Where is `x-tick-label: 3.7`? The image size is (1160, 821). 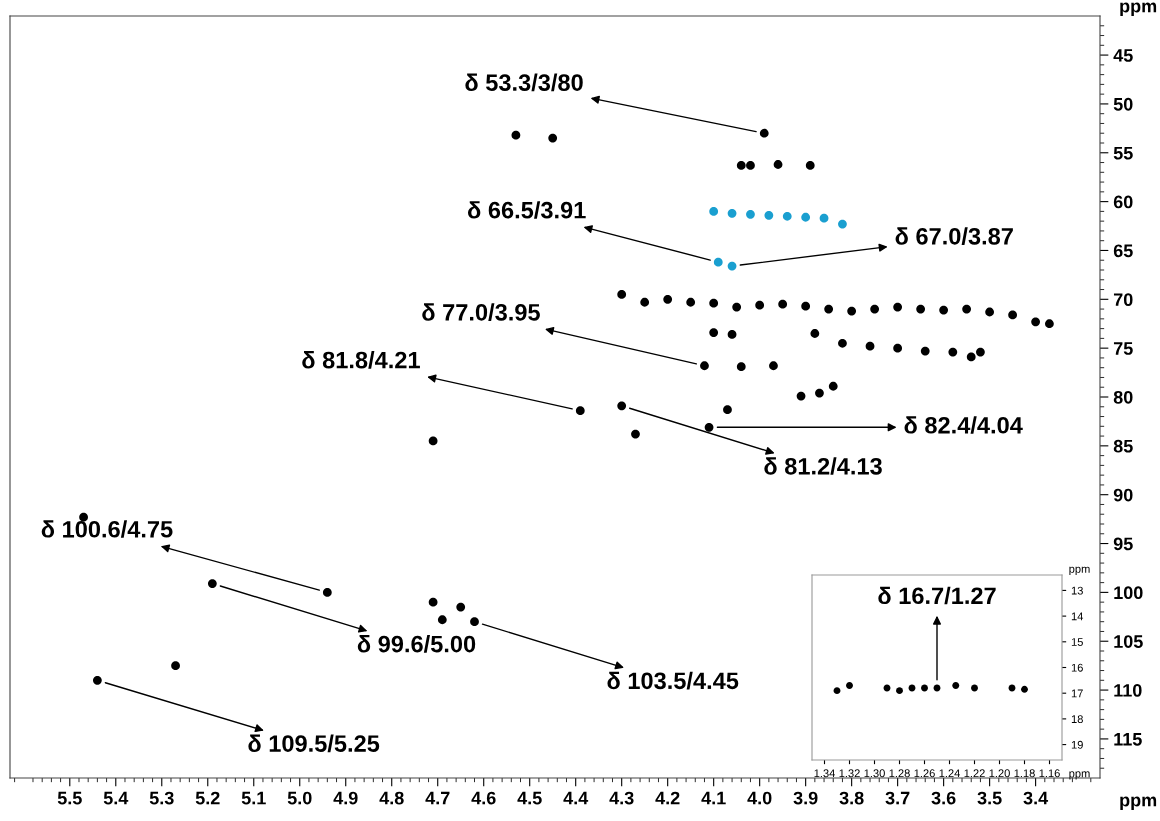 x-tick-label: 3.7 is located at coordinates (897, 798).